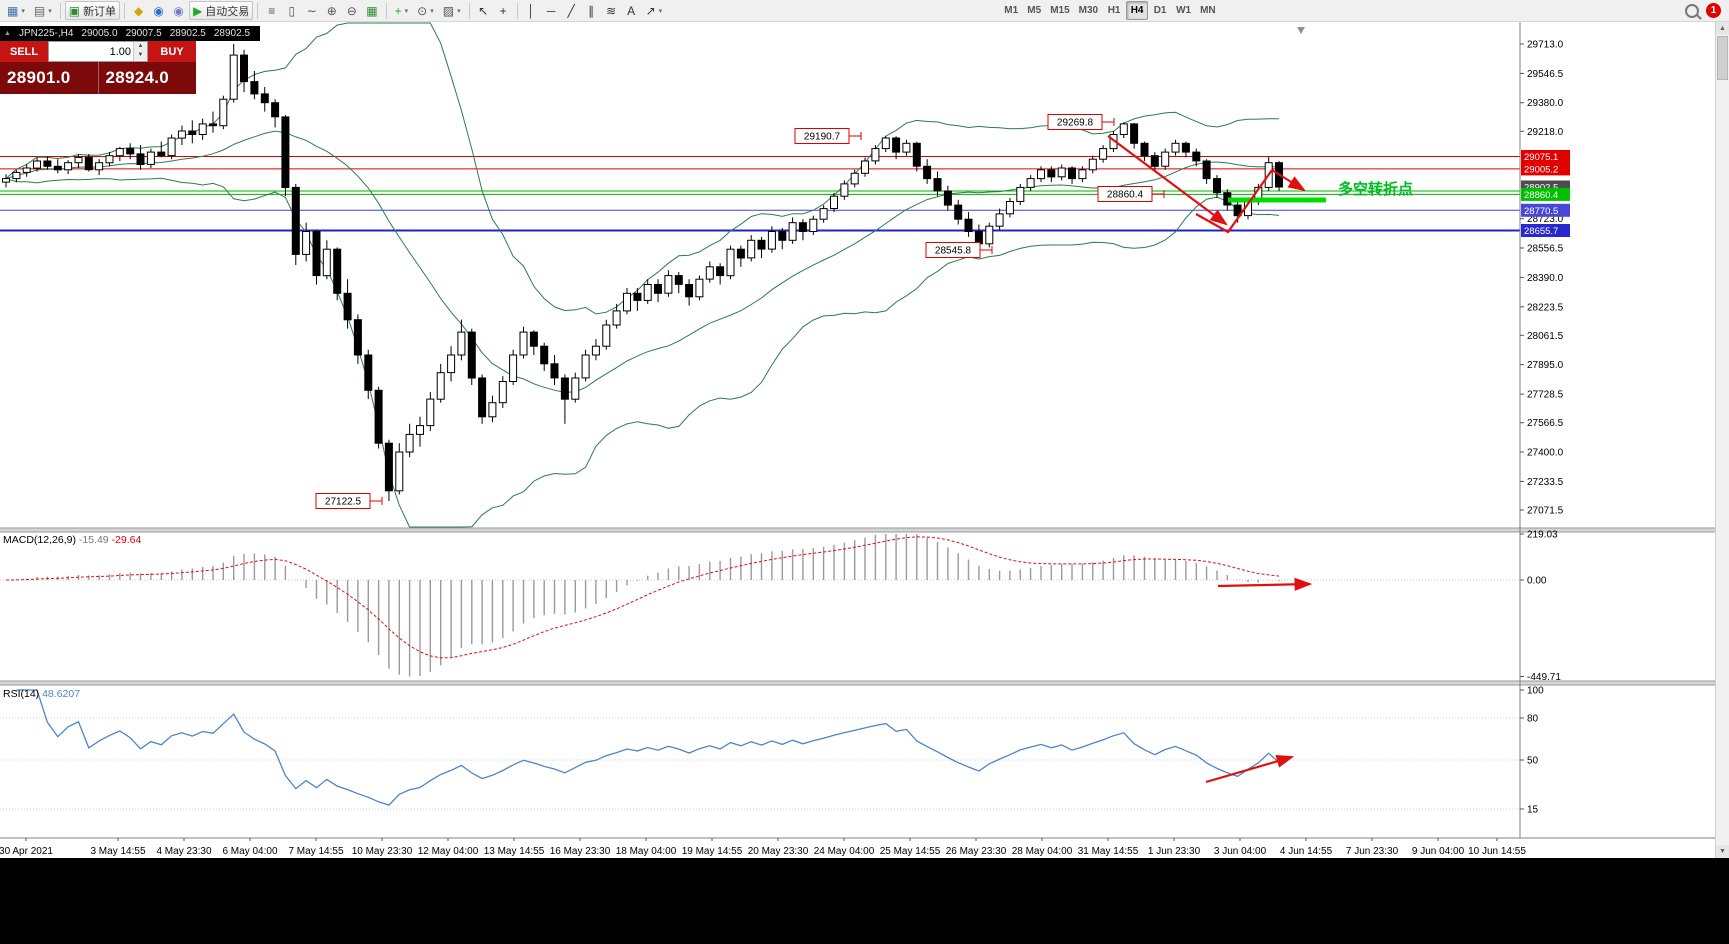  What do you see at coordinates (99, 33) in the screenshot?
I see `ohlc-open: 29005.0` at bounding box center [99, 33].